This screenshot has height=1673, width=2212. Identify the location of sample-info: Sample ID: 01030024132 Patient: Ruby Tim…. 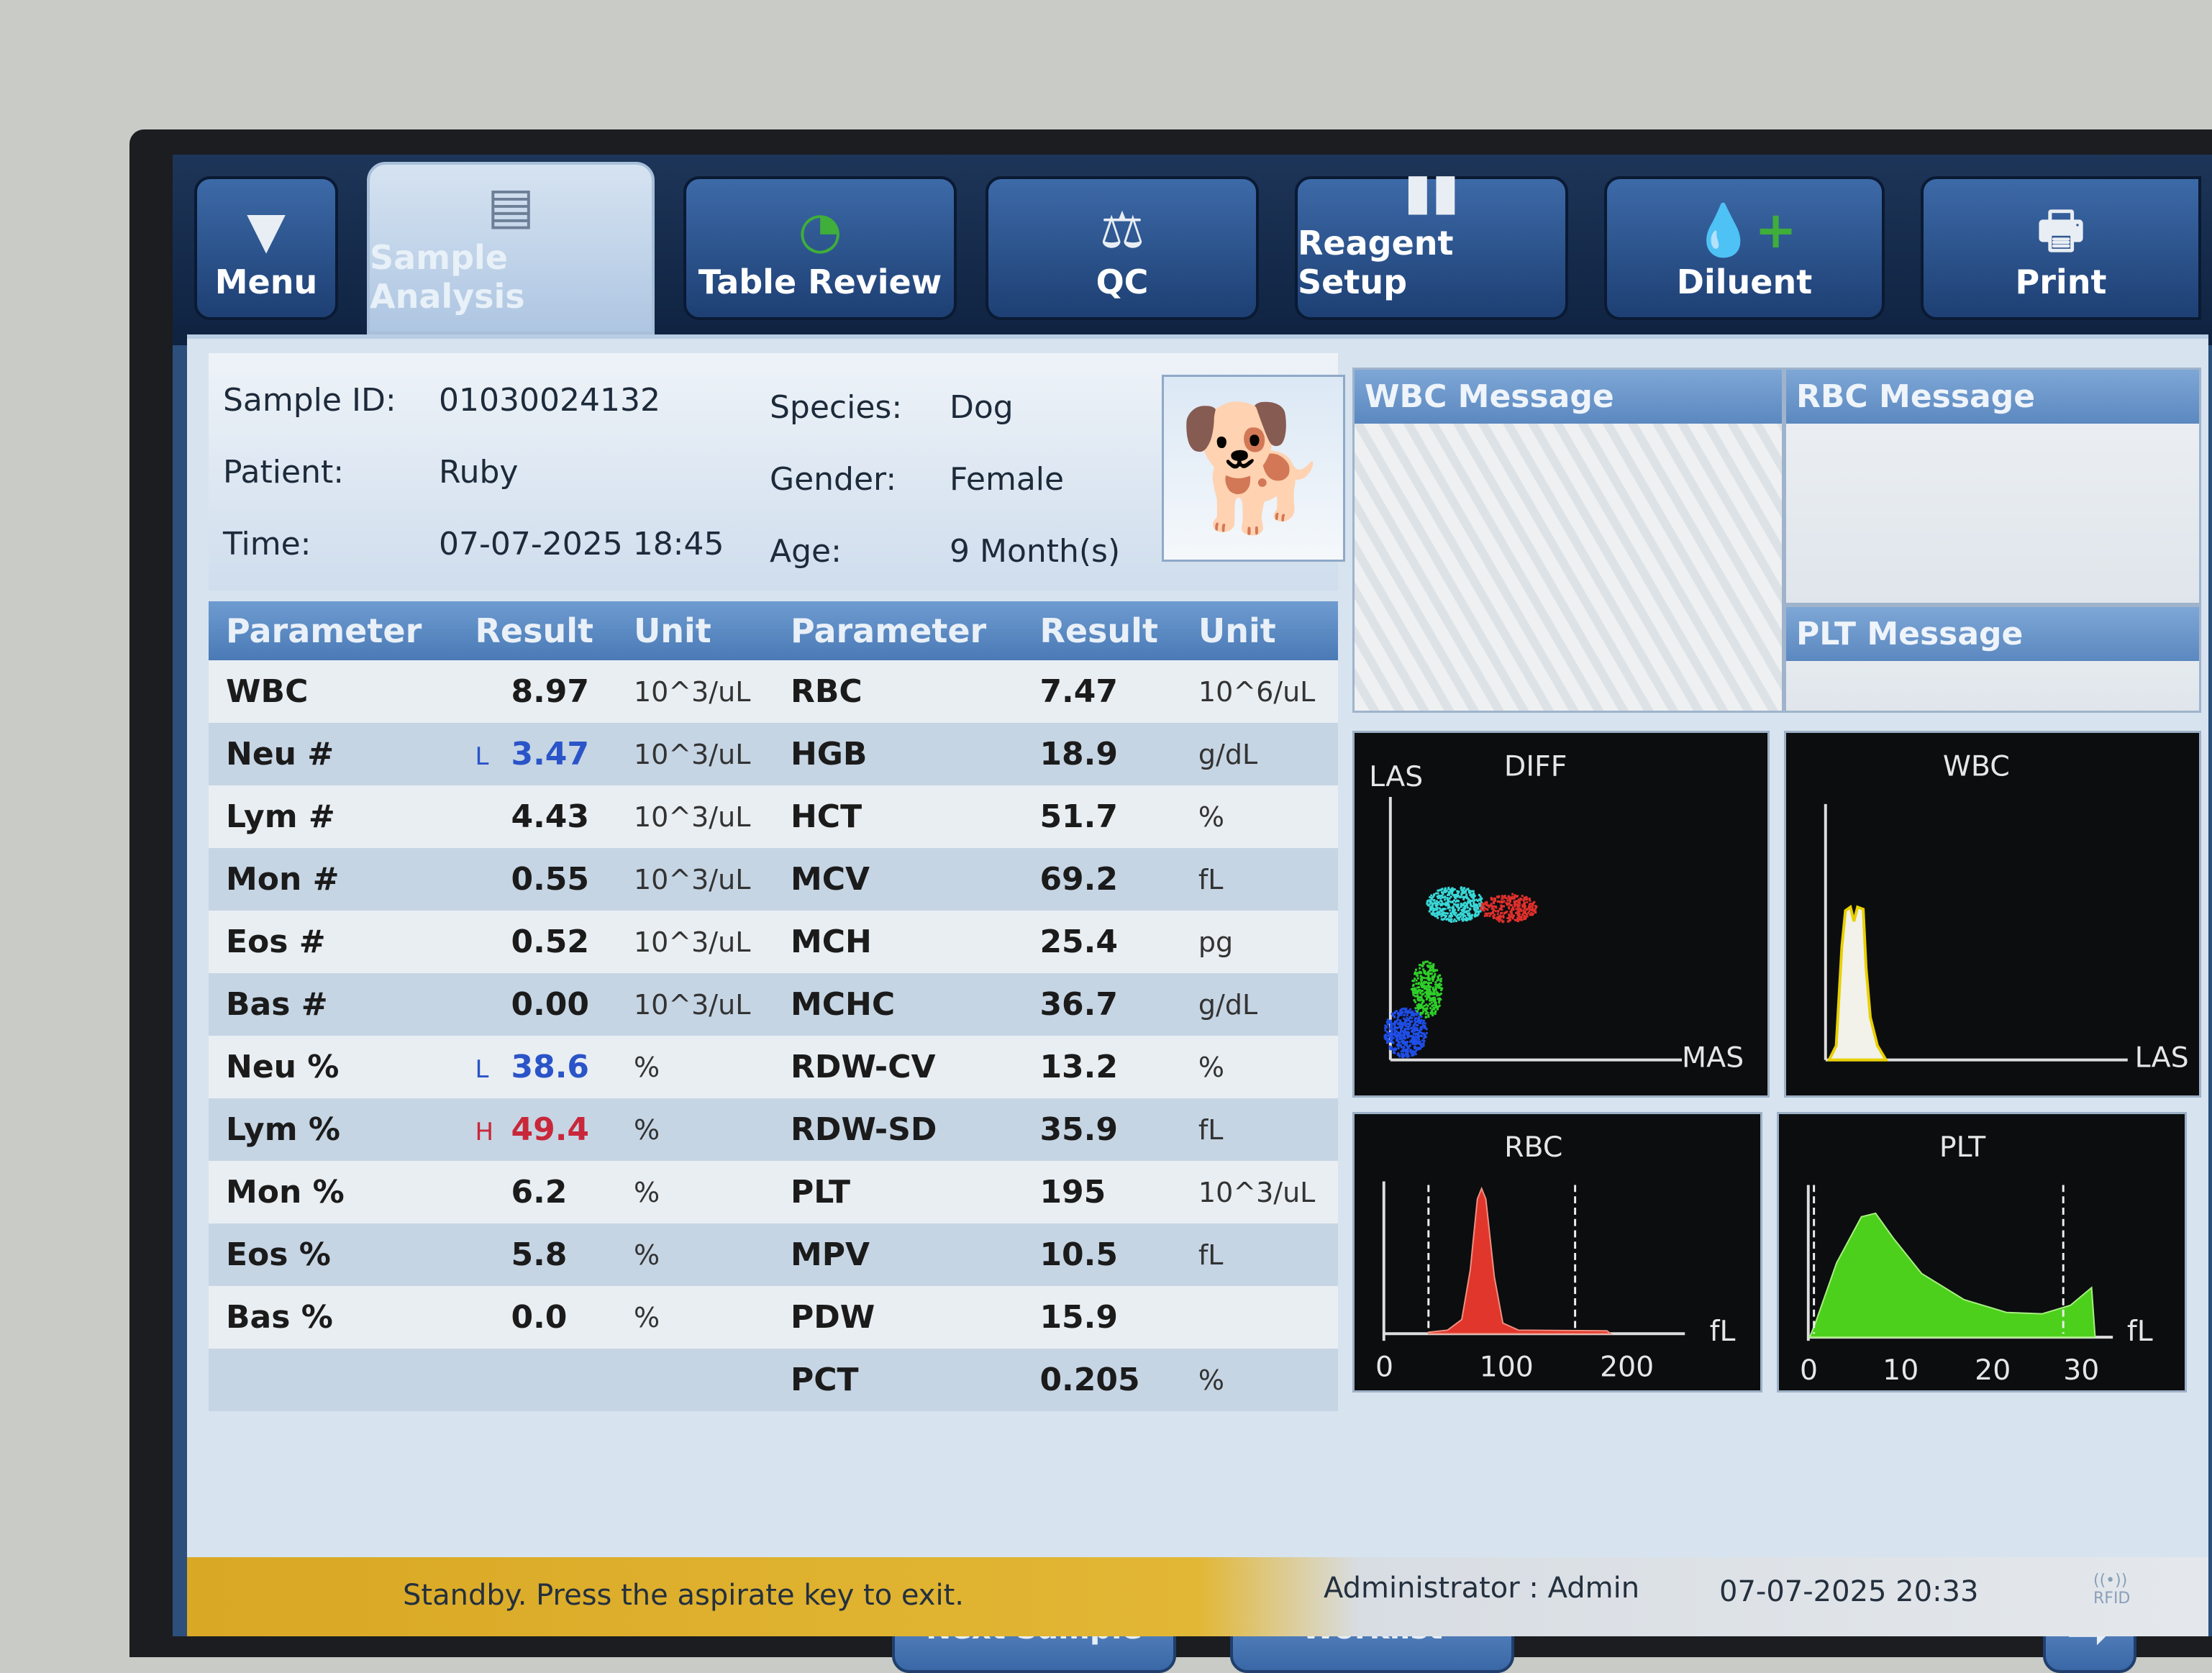
(777, 472).